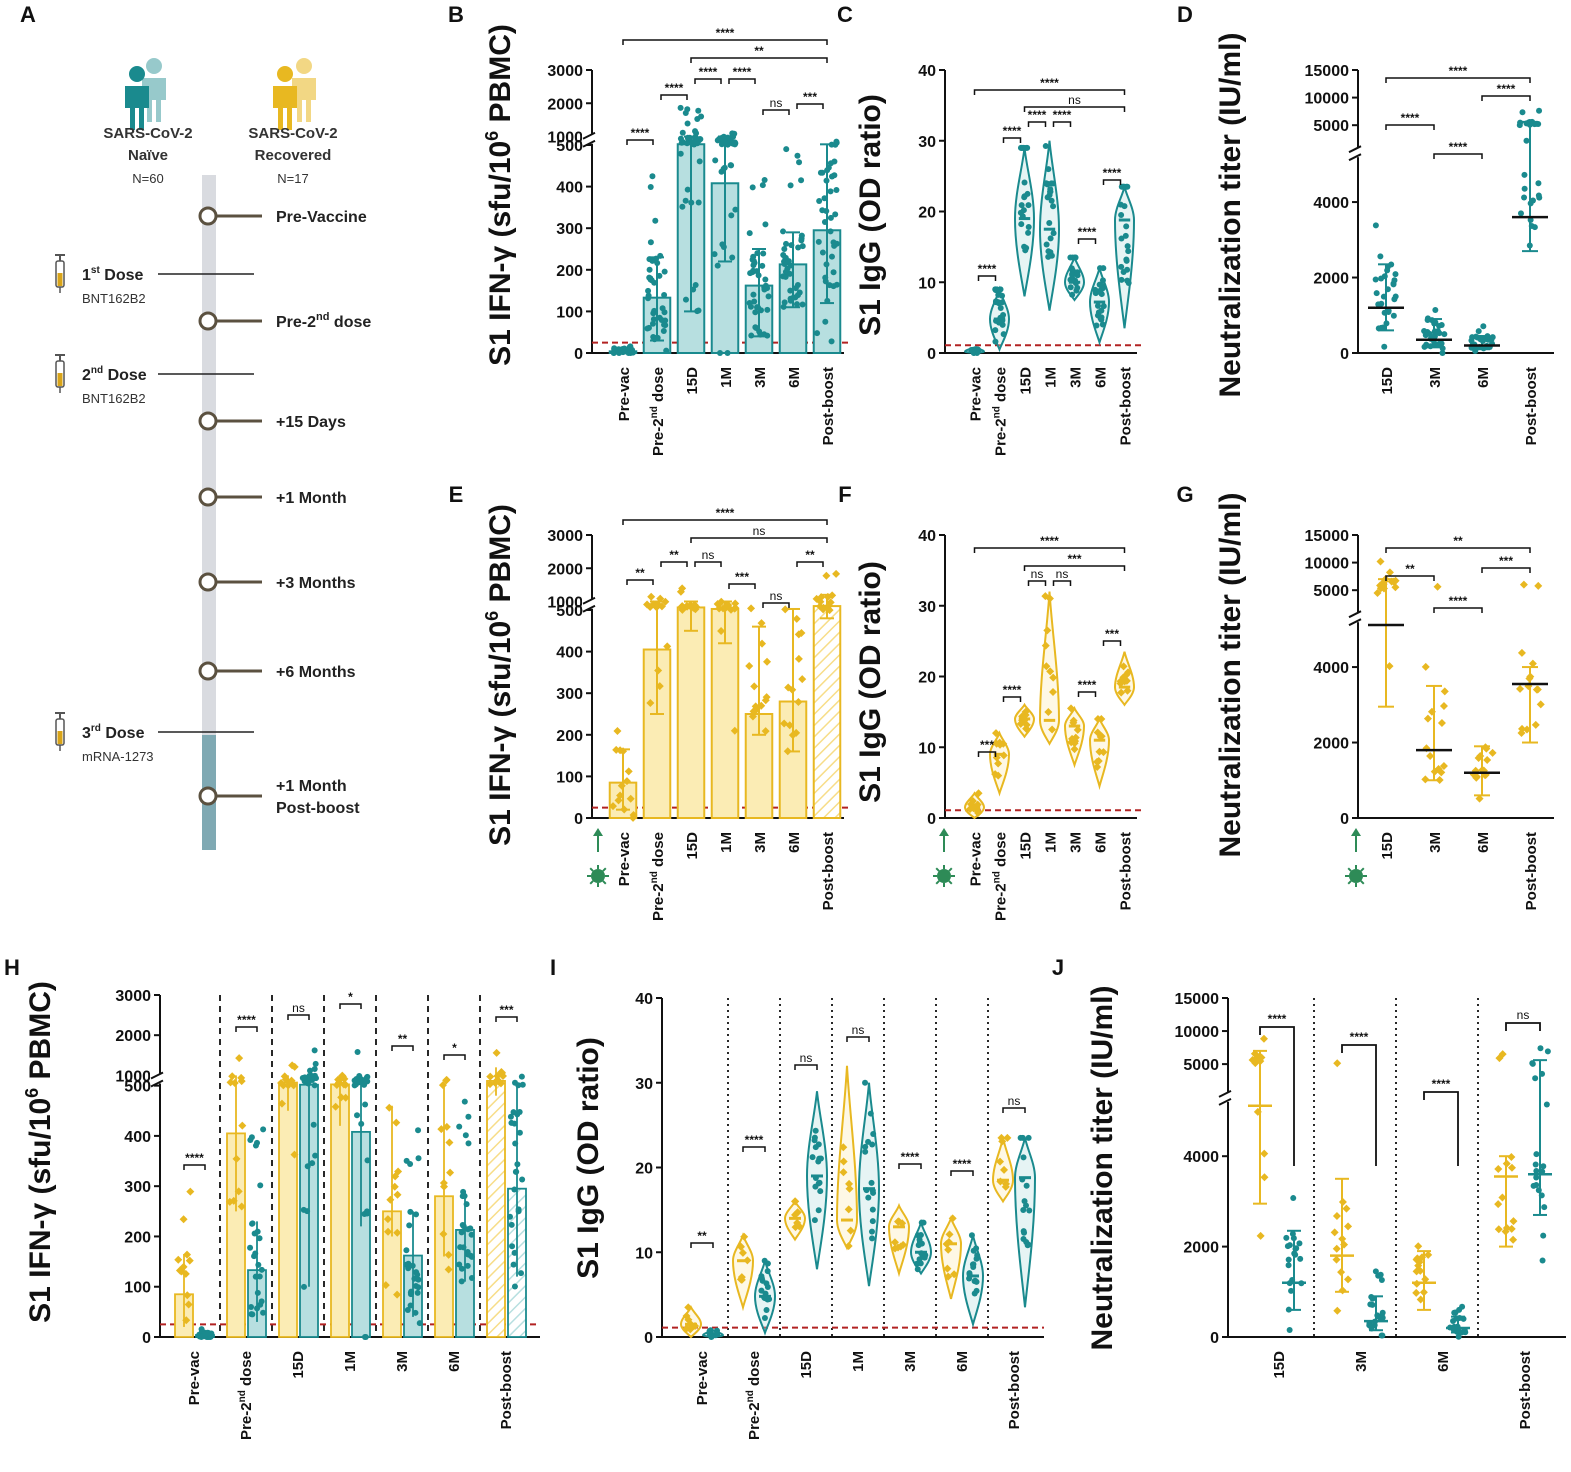  Describe the element at coordinates (96, 270) in the screenshot. I see `dose-sup: st` at that location.